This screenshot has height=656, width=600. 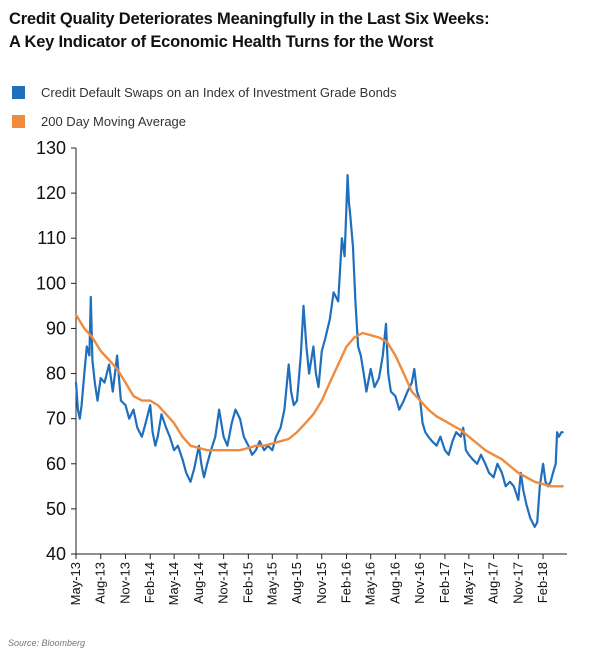 I want to click on x-tick-label: Feb-17, so click(x=444, y=582).